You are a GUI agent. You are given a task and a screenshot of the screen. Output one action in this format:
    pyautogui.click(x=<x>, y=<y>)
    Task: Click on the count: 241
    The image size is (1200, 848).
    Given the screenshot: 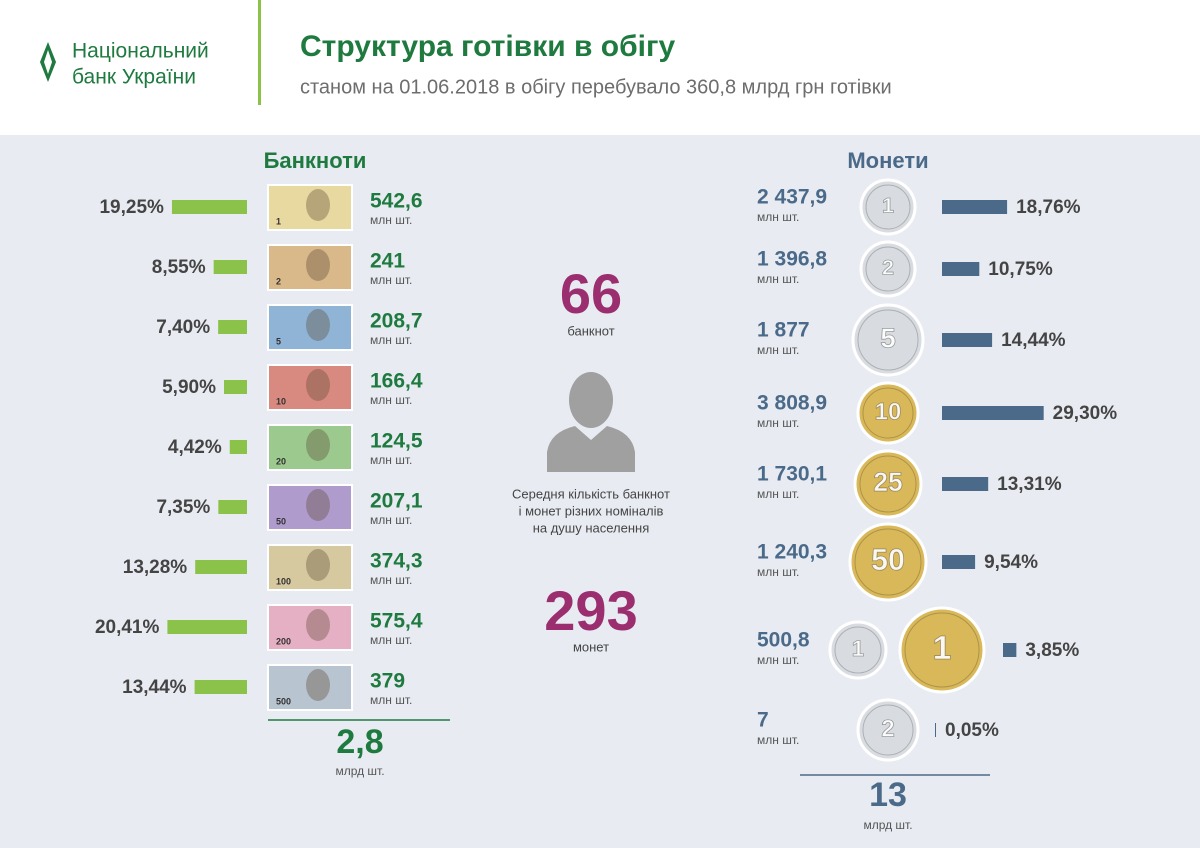 What is the action you would take?
    pyautogui.click(x=387, y=261)
    